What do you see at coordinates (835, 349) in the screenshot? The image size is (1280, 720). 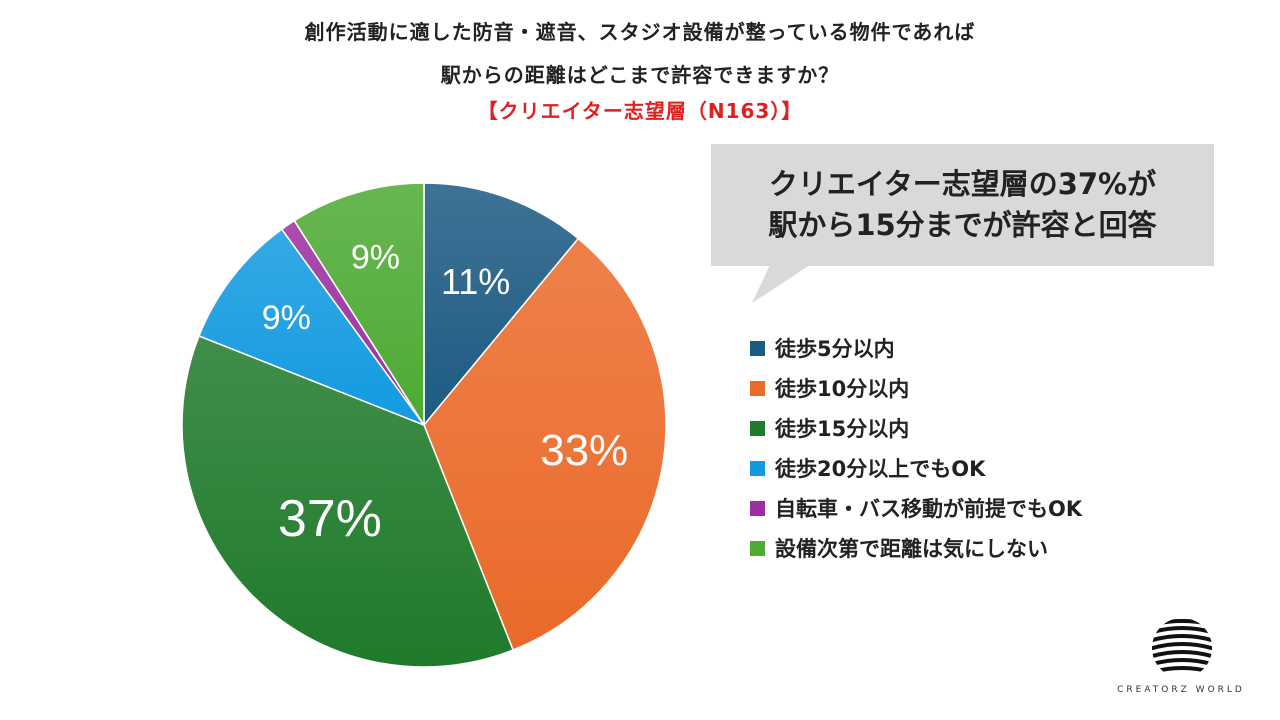 I see `legend-label: 徒歩5分以内` at bounding box center [835, 349].